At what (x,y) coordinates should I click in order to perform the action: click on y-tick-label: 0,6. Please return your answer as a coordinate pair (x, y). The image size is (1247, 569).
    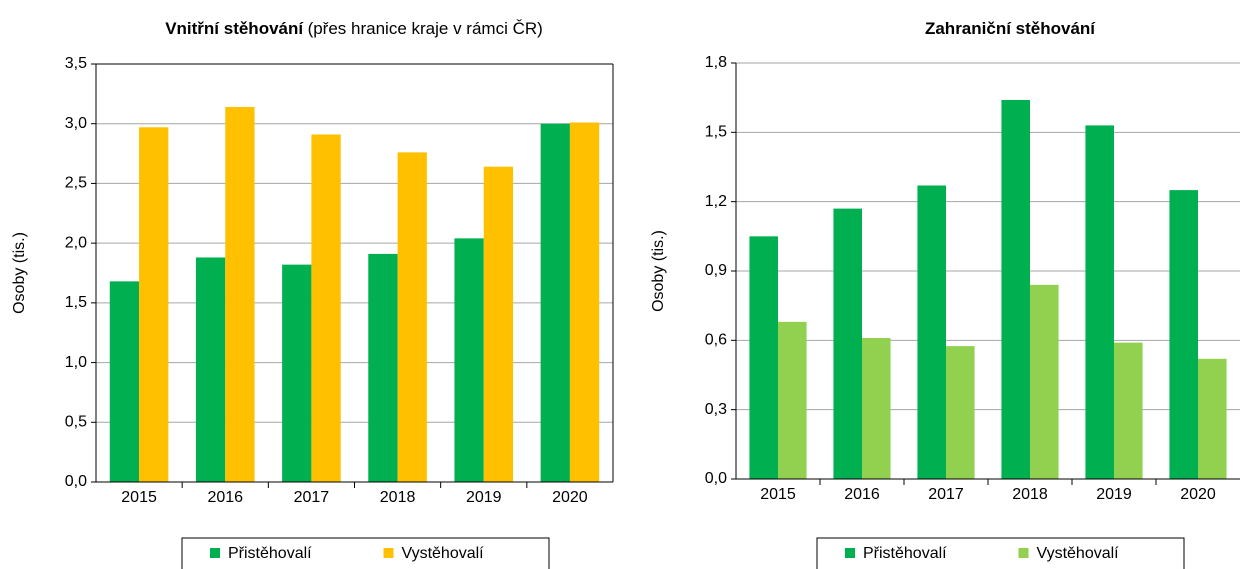
    Looking at the image, I should click on (716, 340).